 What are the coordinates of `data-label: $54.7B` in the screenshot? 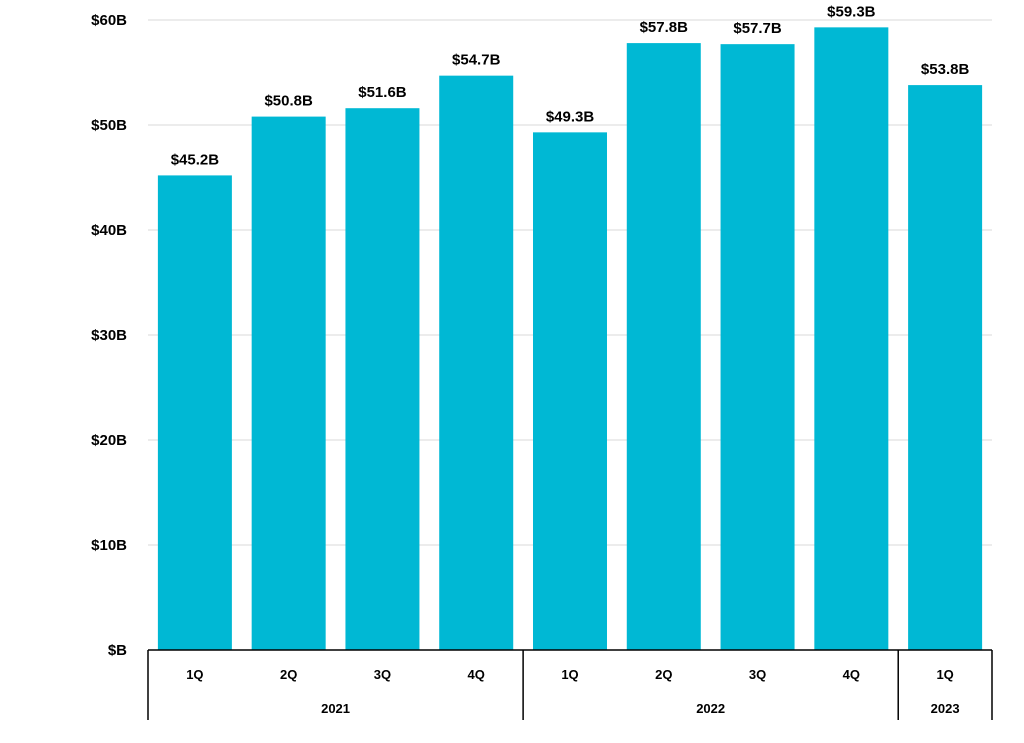 It's located at (476, 60).